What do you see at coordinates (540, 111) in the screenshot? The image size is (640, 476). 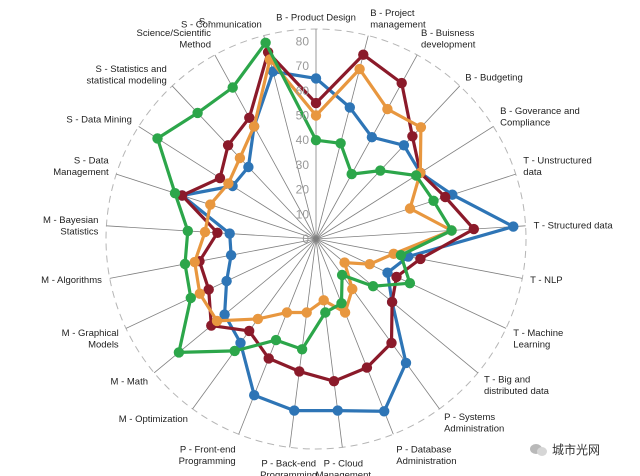 I see `axis-label-line: B - Goverance and` at bounding box center [540, 111].